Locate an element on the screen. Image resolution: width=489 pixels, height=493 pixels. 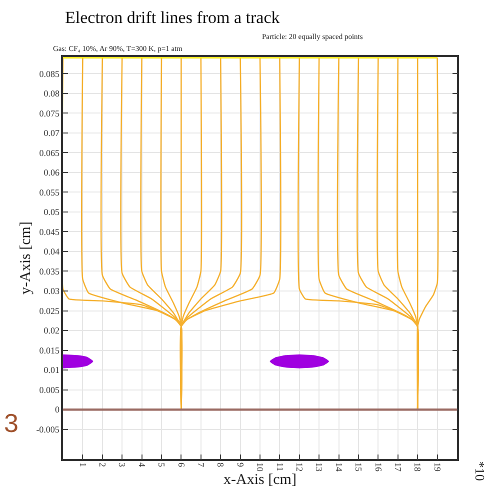
y-tick-label: 0.08 is located at coordinates (52, 93).